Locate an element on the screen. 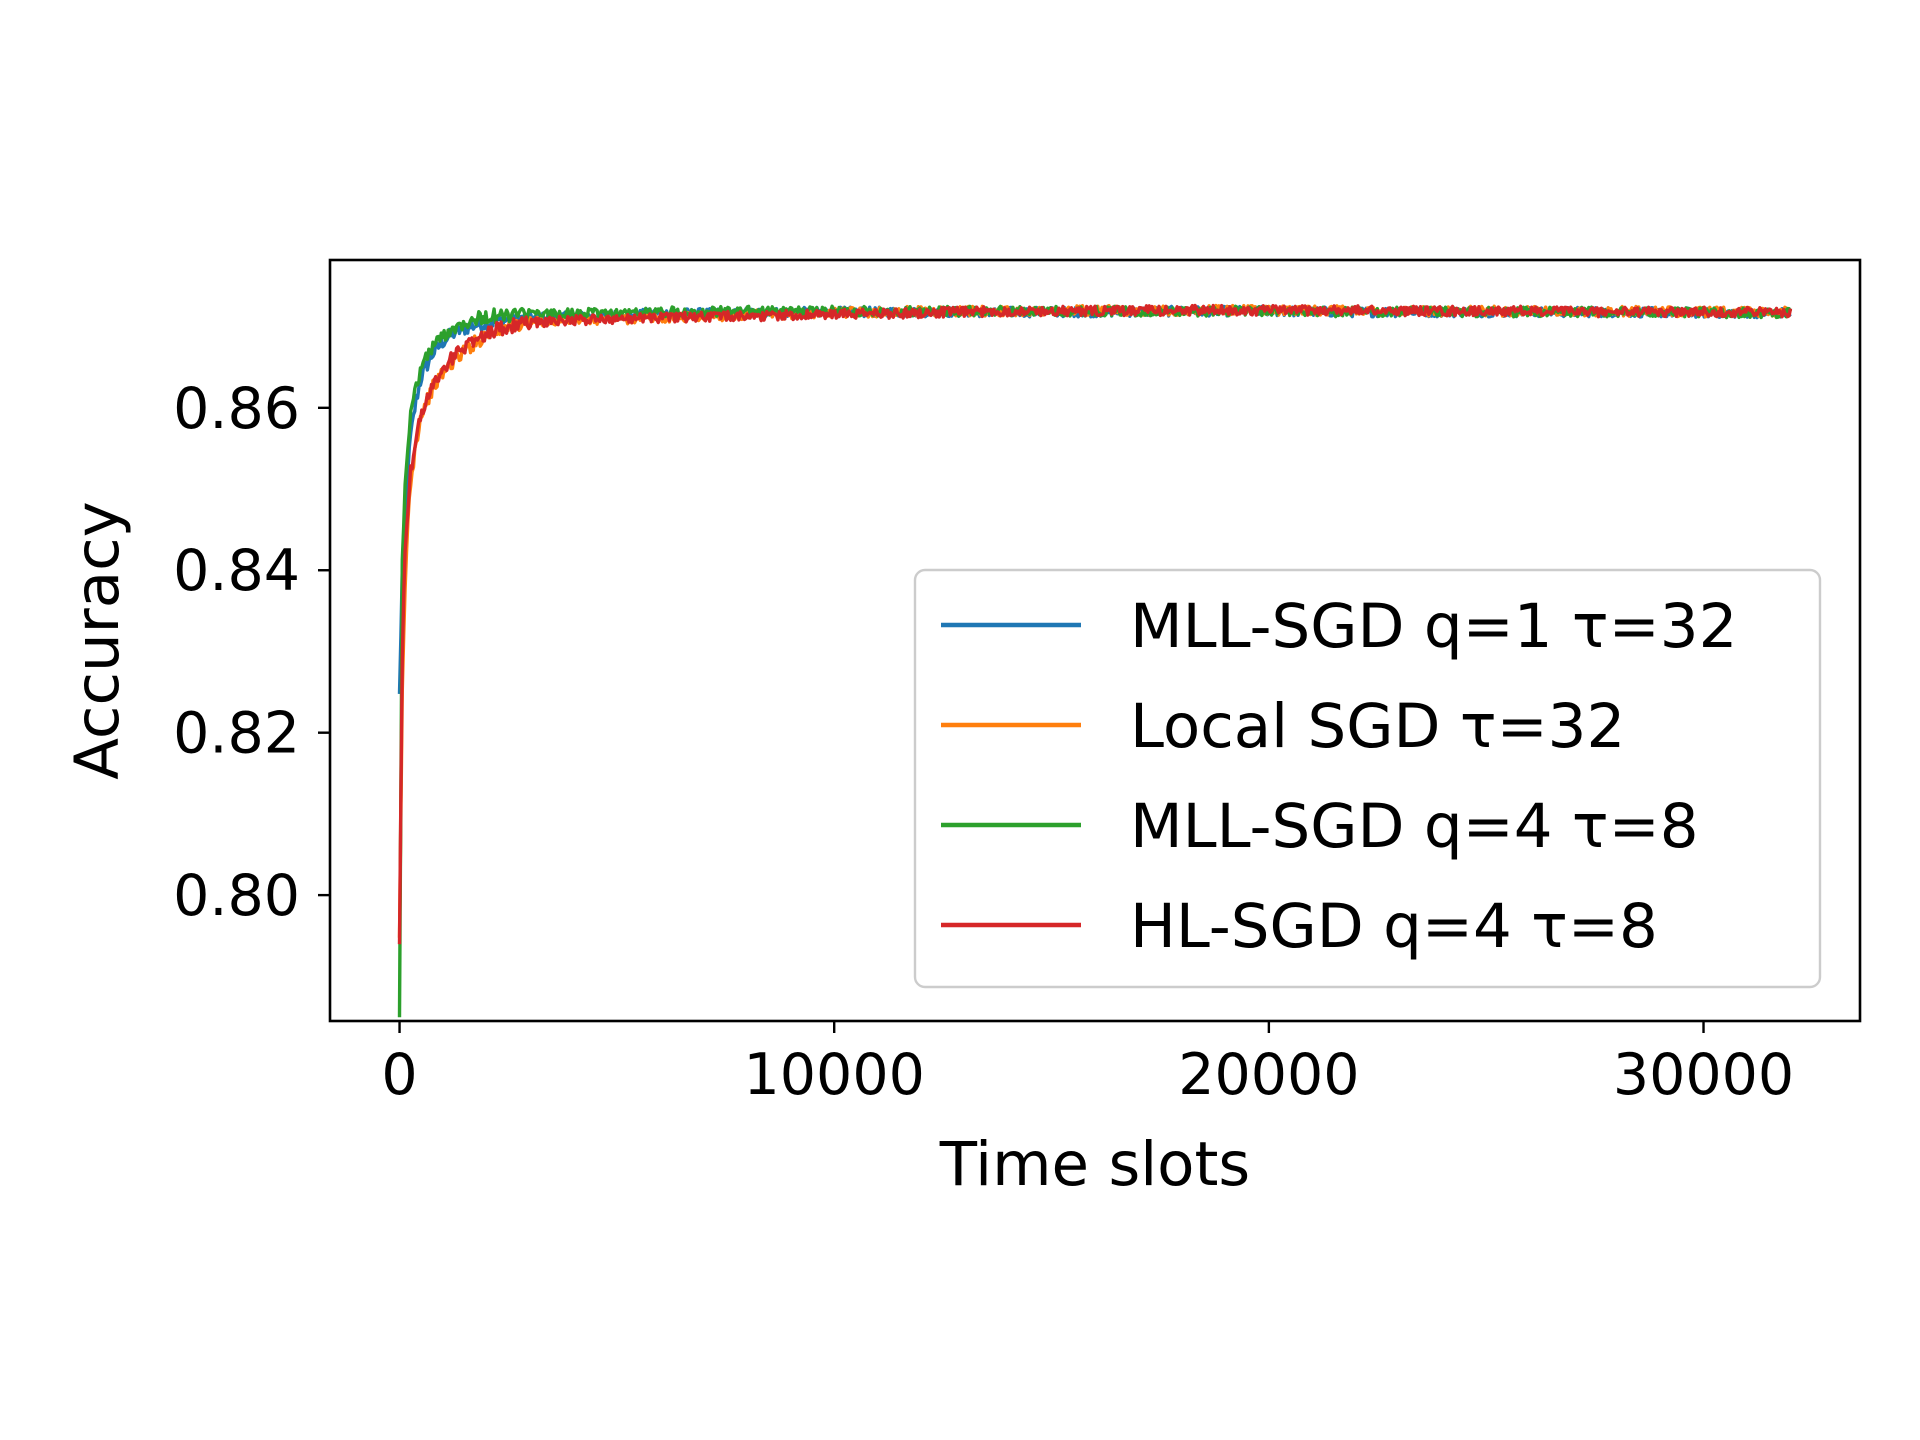 This screenshot has width=1920, height=1440. y-tick-label: 0.84 is located at coordinates (236, 571).